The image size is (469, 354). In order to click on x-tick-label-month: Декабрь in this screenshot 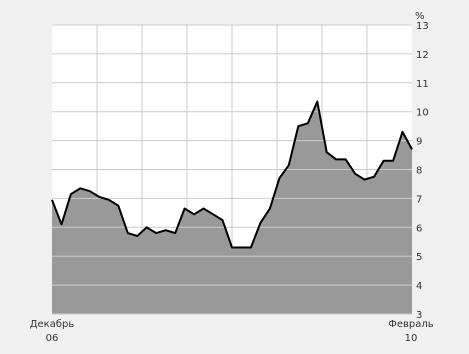, I will do `click(52, 324)`.